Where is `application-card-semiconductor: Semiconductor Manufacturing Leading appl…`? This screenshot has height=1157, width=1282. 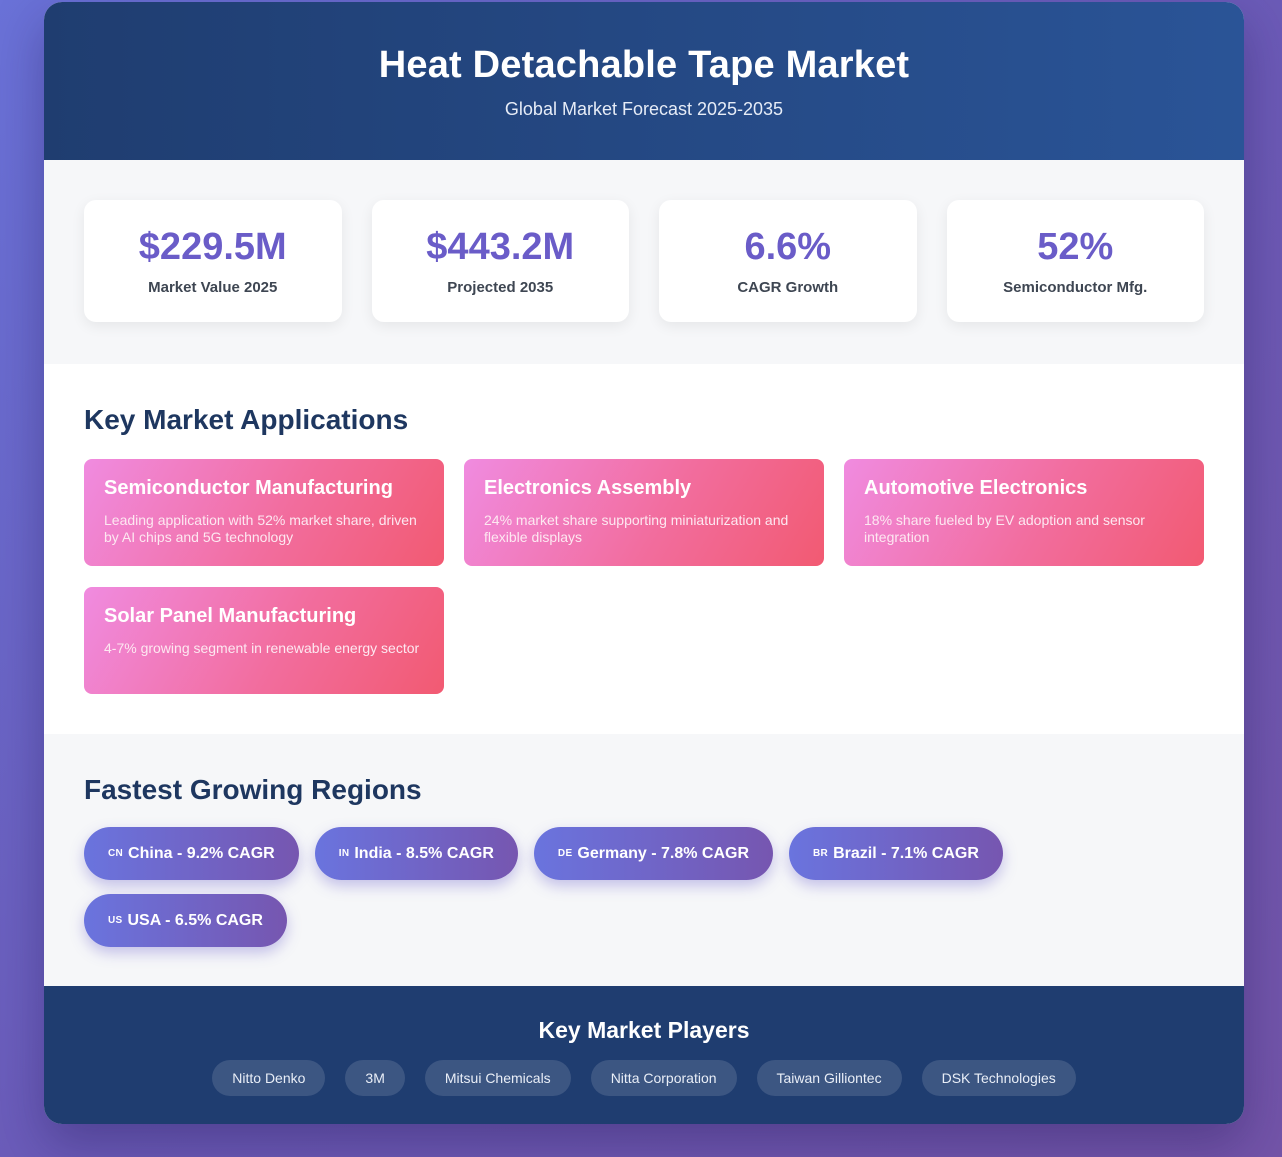
application-card-semiconductor: Semiconductor Manufacturing Leading appl… is located at coordinates (264, 512).